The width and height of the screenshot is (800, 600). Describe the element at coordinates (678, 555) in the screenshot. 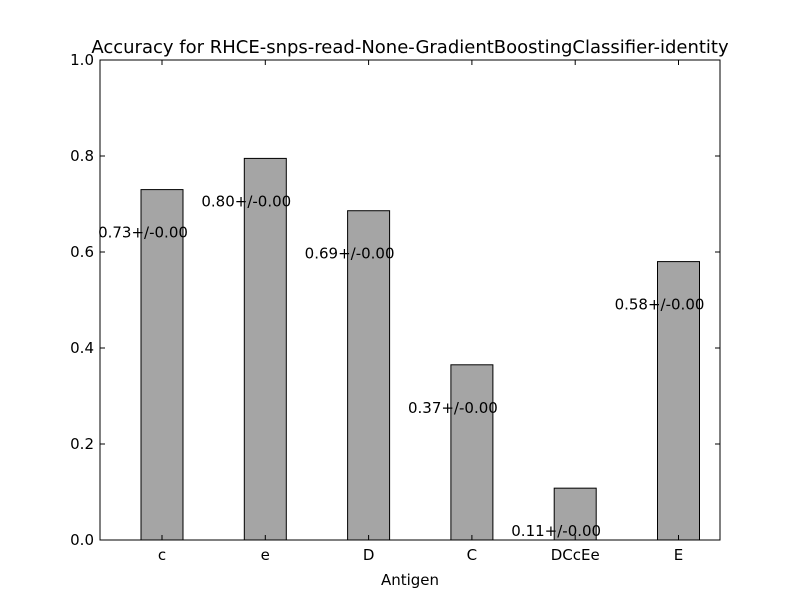

I see `x-tick-label-E: E` at that location.